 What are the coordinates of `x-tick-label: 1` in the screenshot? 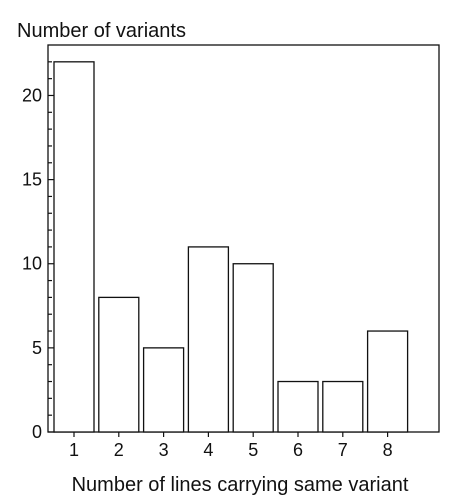 It's located at (74, 450).